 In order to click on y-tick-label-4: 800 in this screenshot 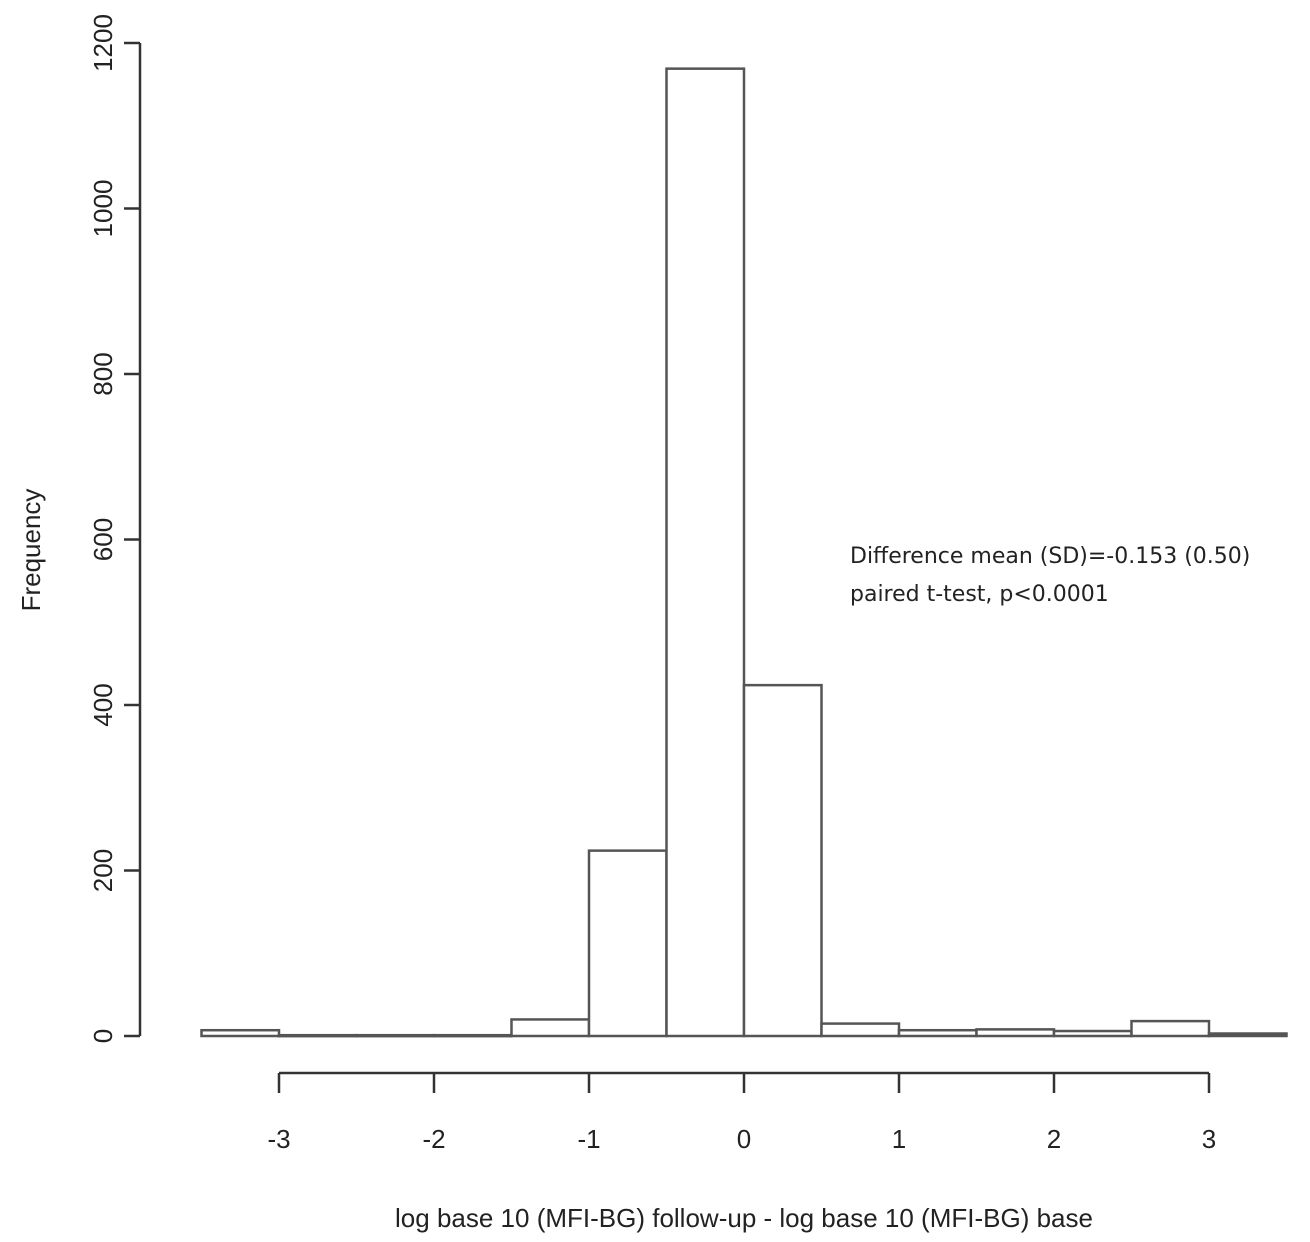, I will do `click(103, 373)`.